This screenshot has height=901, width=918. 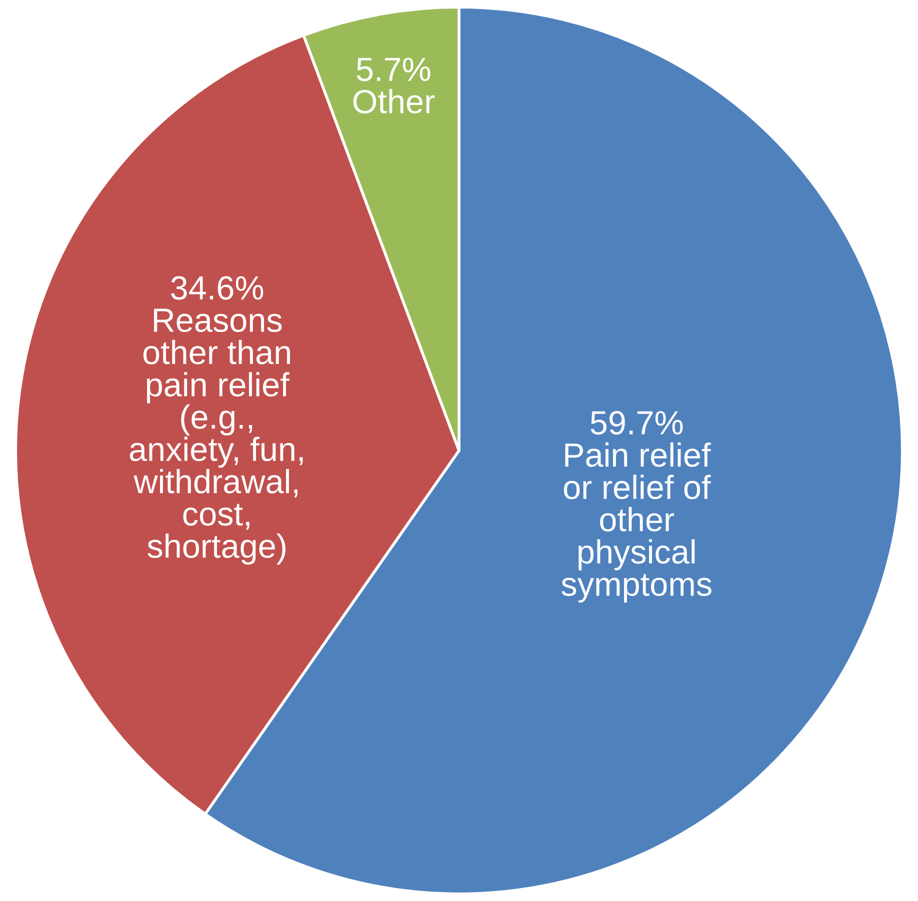 What do you see at coordinates (637, 522) in the screenshot?
I see `slice-label: Pain relief or relief of other physical symptoms` at bounding box center [637, 522].